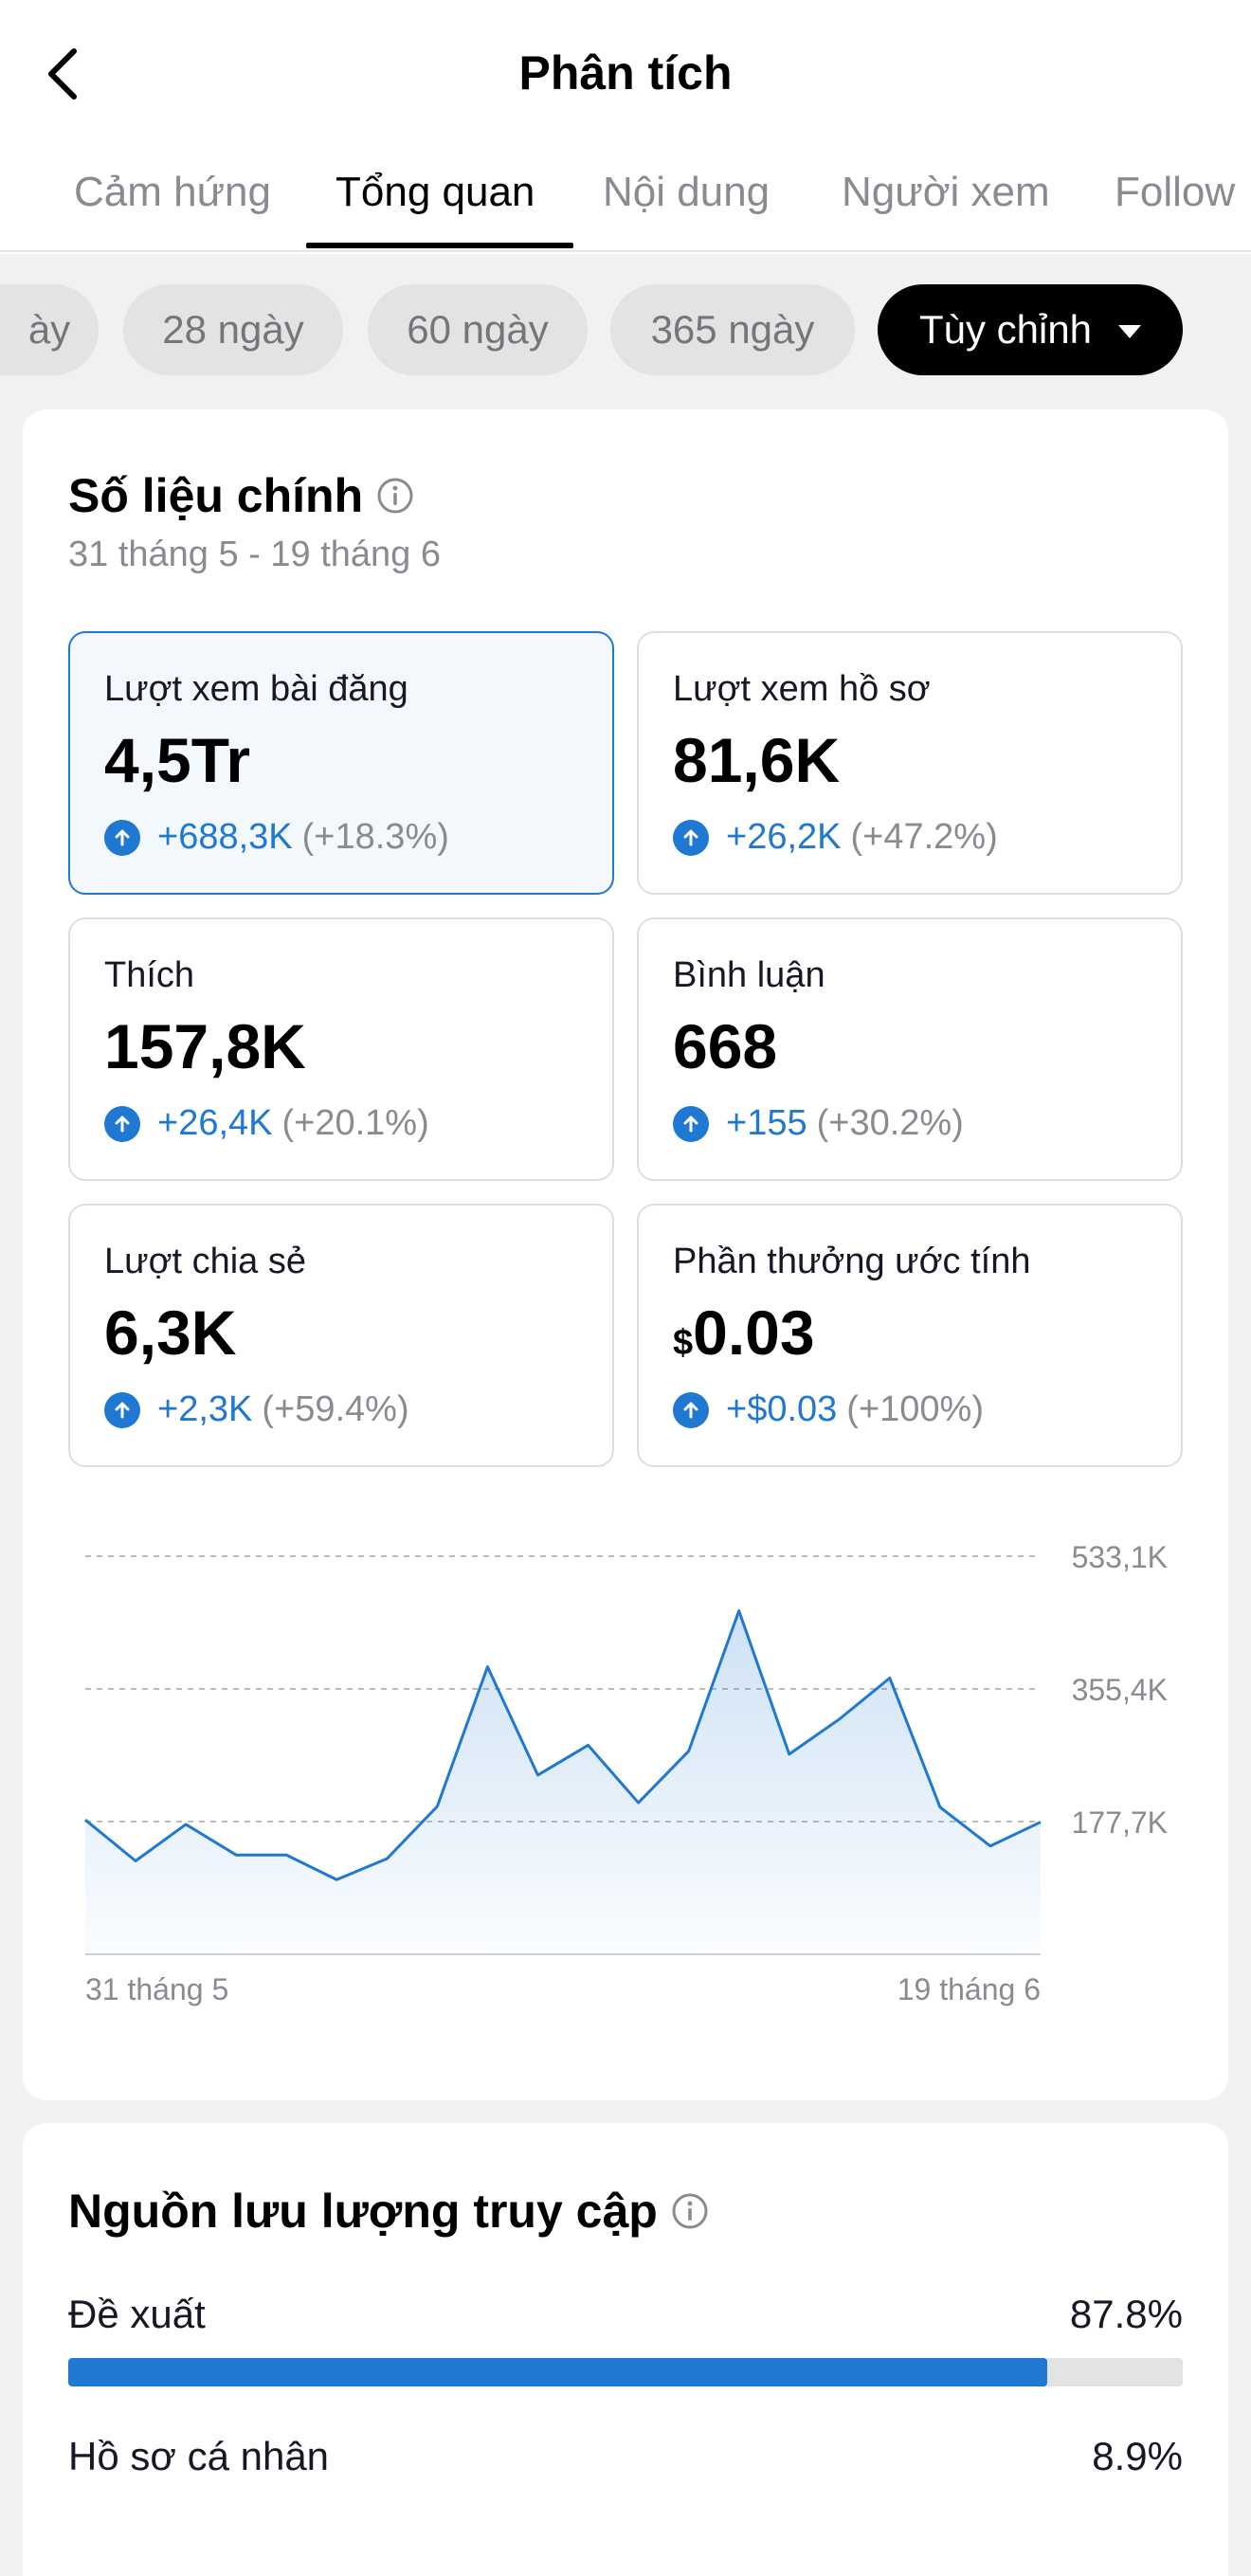  What do you see at coordinates (440, 246) in the screenshot?
I see `active-tab-indicator` at bounding box center [440, 246].